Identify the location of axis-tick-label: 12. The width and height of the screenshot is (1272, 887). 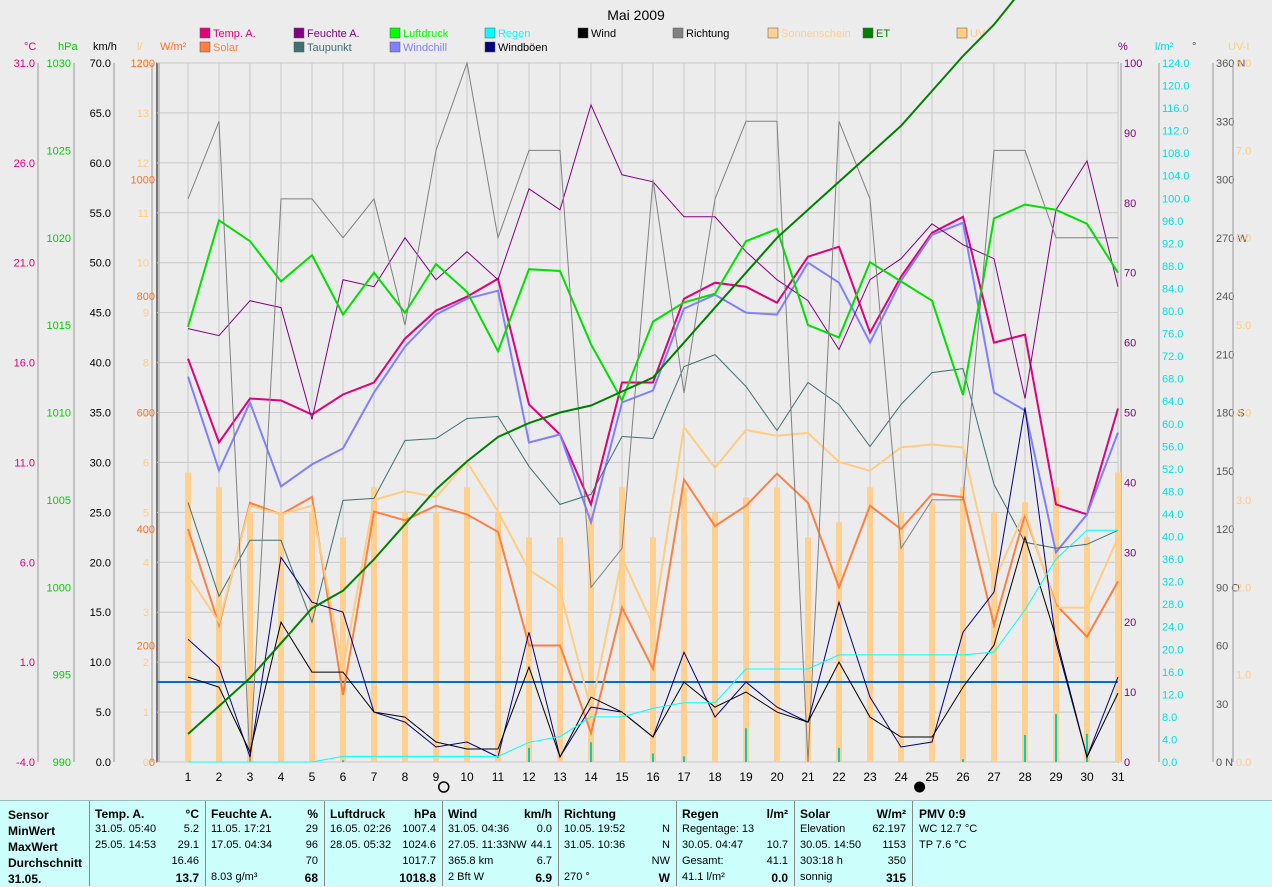
(143, 164).